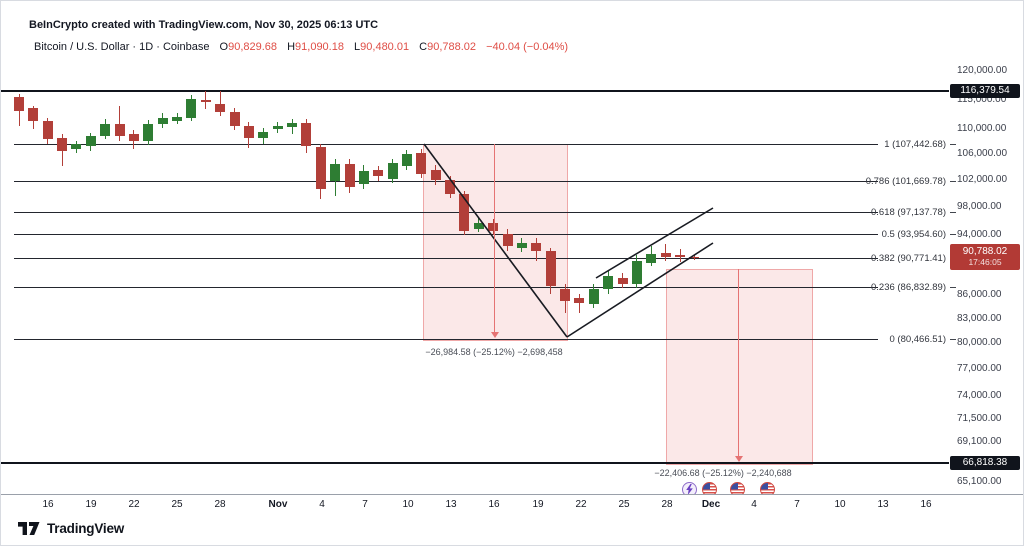 The width and height of the screenshot is (1024, 546). I want to click on symbol-title: Bitcoin / U.S. Dollar · 1D · Coinbase, so click(122, 47).